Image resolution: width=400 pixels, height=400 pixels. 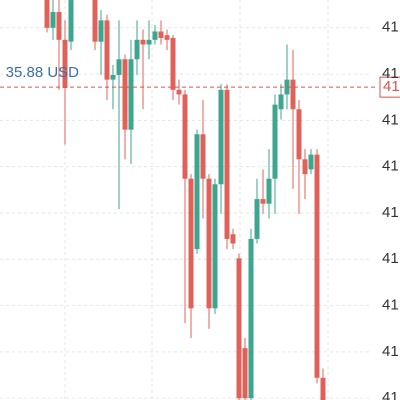 I want to click on last-price-label: 35.88 USD, so click(x=43, y=72).